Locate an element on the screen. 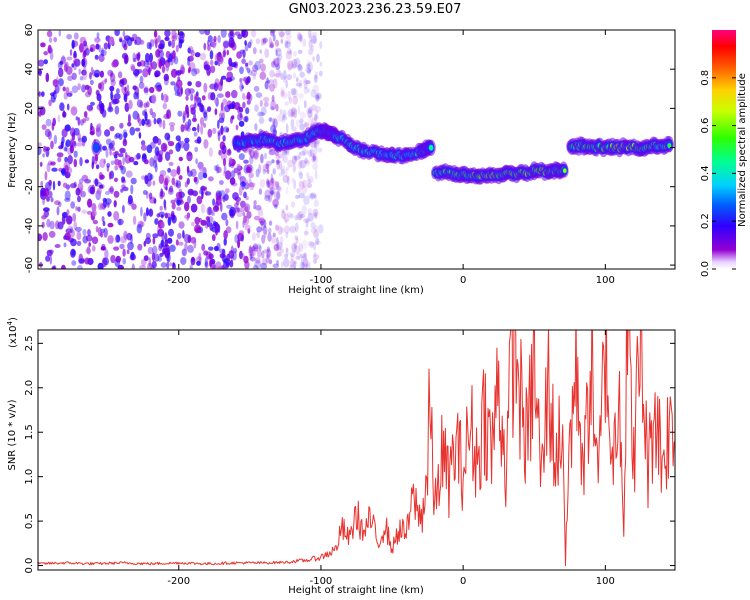 This screenshot has height=600, width=750. x-tick-label: 100 is located at coordinates (605, 280).